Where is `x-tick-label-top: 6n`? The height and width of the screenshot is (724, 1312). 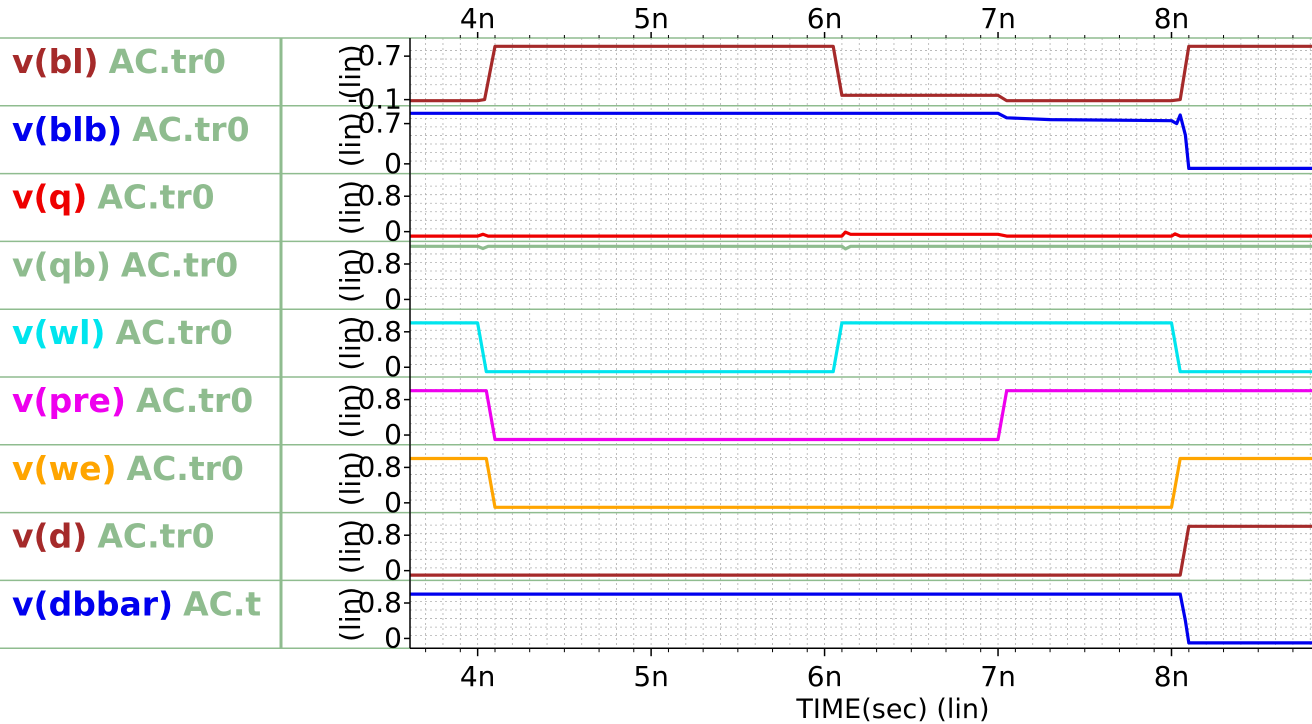 x-tick-label-top: 6n is located at coordinates (825, 18).